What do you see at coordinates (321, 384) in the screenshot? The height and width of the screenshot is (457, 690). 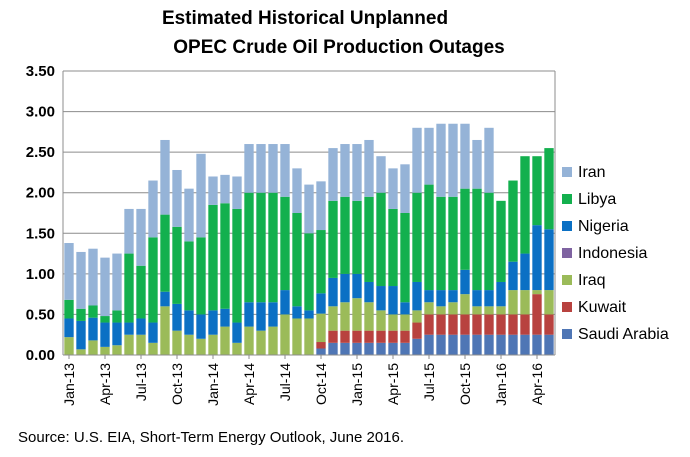 I see `x-tick-label: Oct-14` at bounding box center [321, 384].